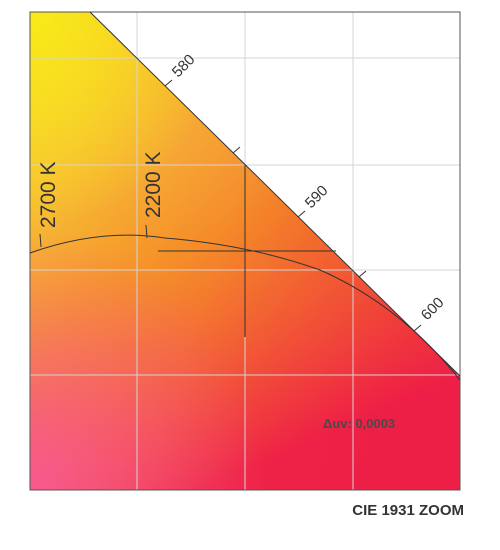  What do you see at coordinates (317, 197) in the screenshot?
I see `wavelength-label-590: 590` at bounding box center [317, 197].